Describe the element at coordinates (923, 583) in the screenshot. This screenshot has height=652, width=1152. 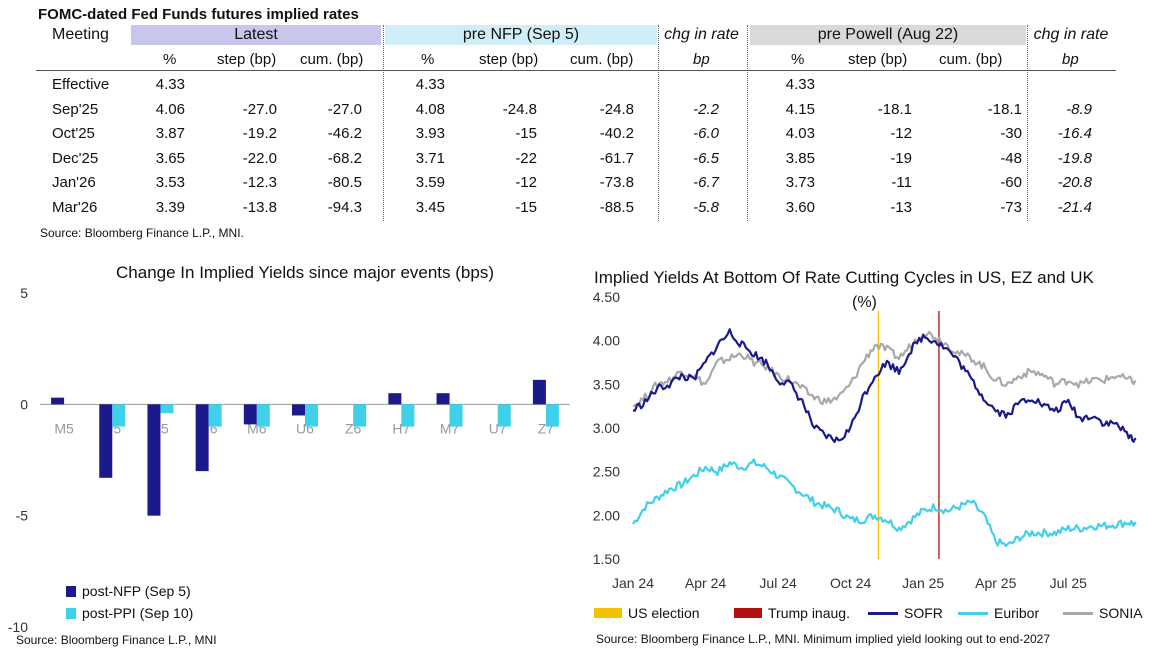
I see `x-tick-label: Jan 25` at that location.